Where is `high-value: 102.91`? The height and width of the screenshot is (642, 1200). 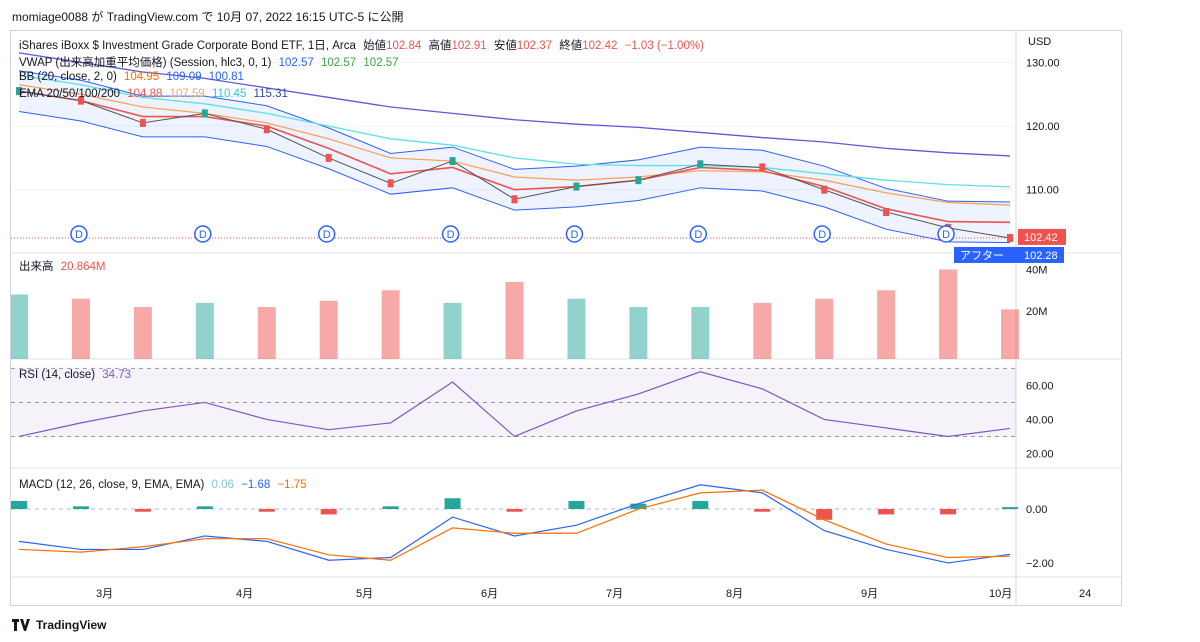
high-value: 102.91 is located at coordinates (469, 46).